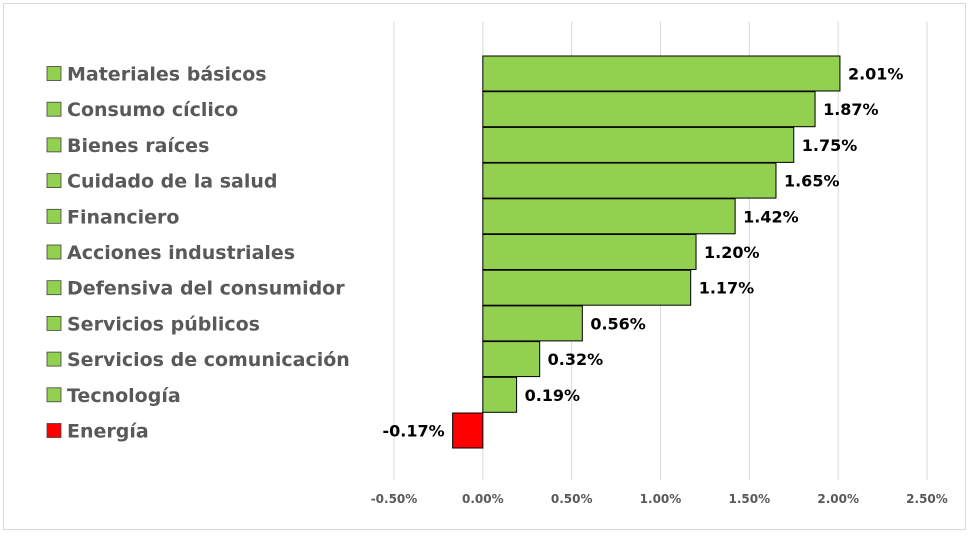  I want to click on x-tick-label: 2.00%, so click(838, 499).